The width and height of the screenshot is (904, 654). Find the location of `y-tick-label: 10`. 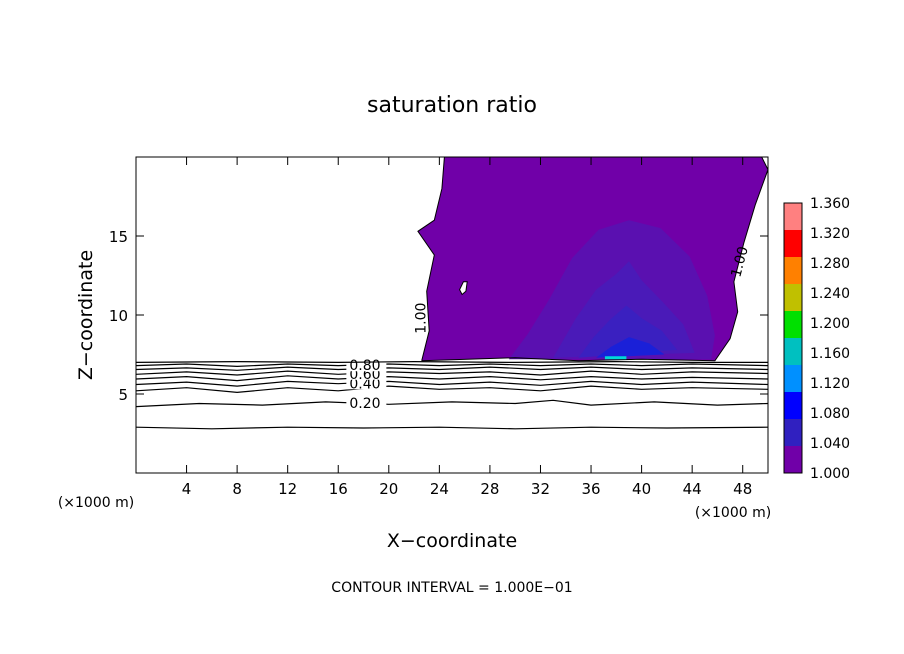

y-tick-label: 10 is located at coordinates (118, 316).